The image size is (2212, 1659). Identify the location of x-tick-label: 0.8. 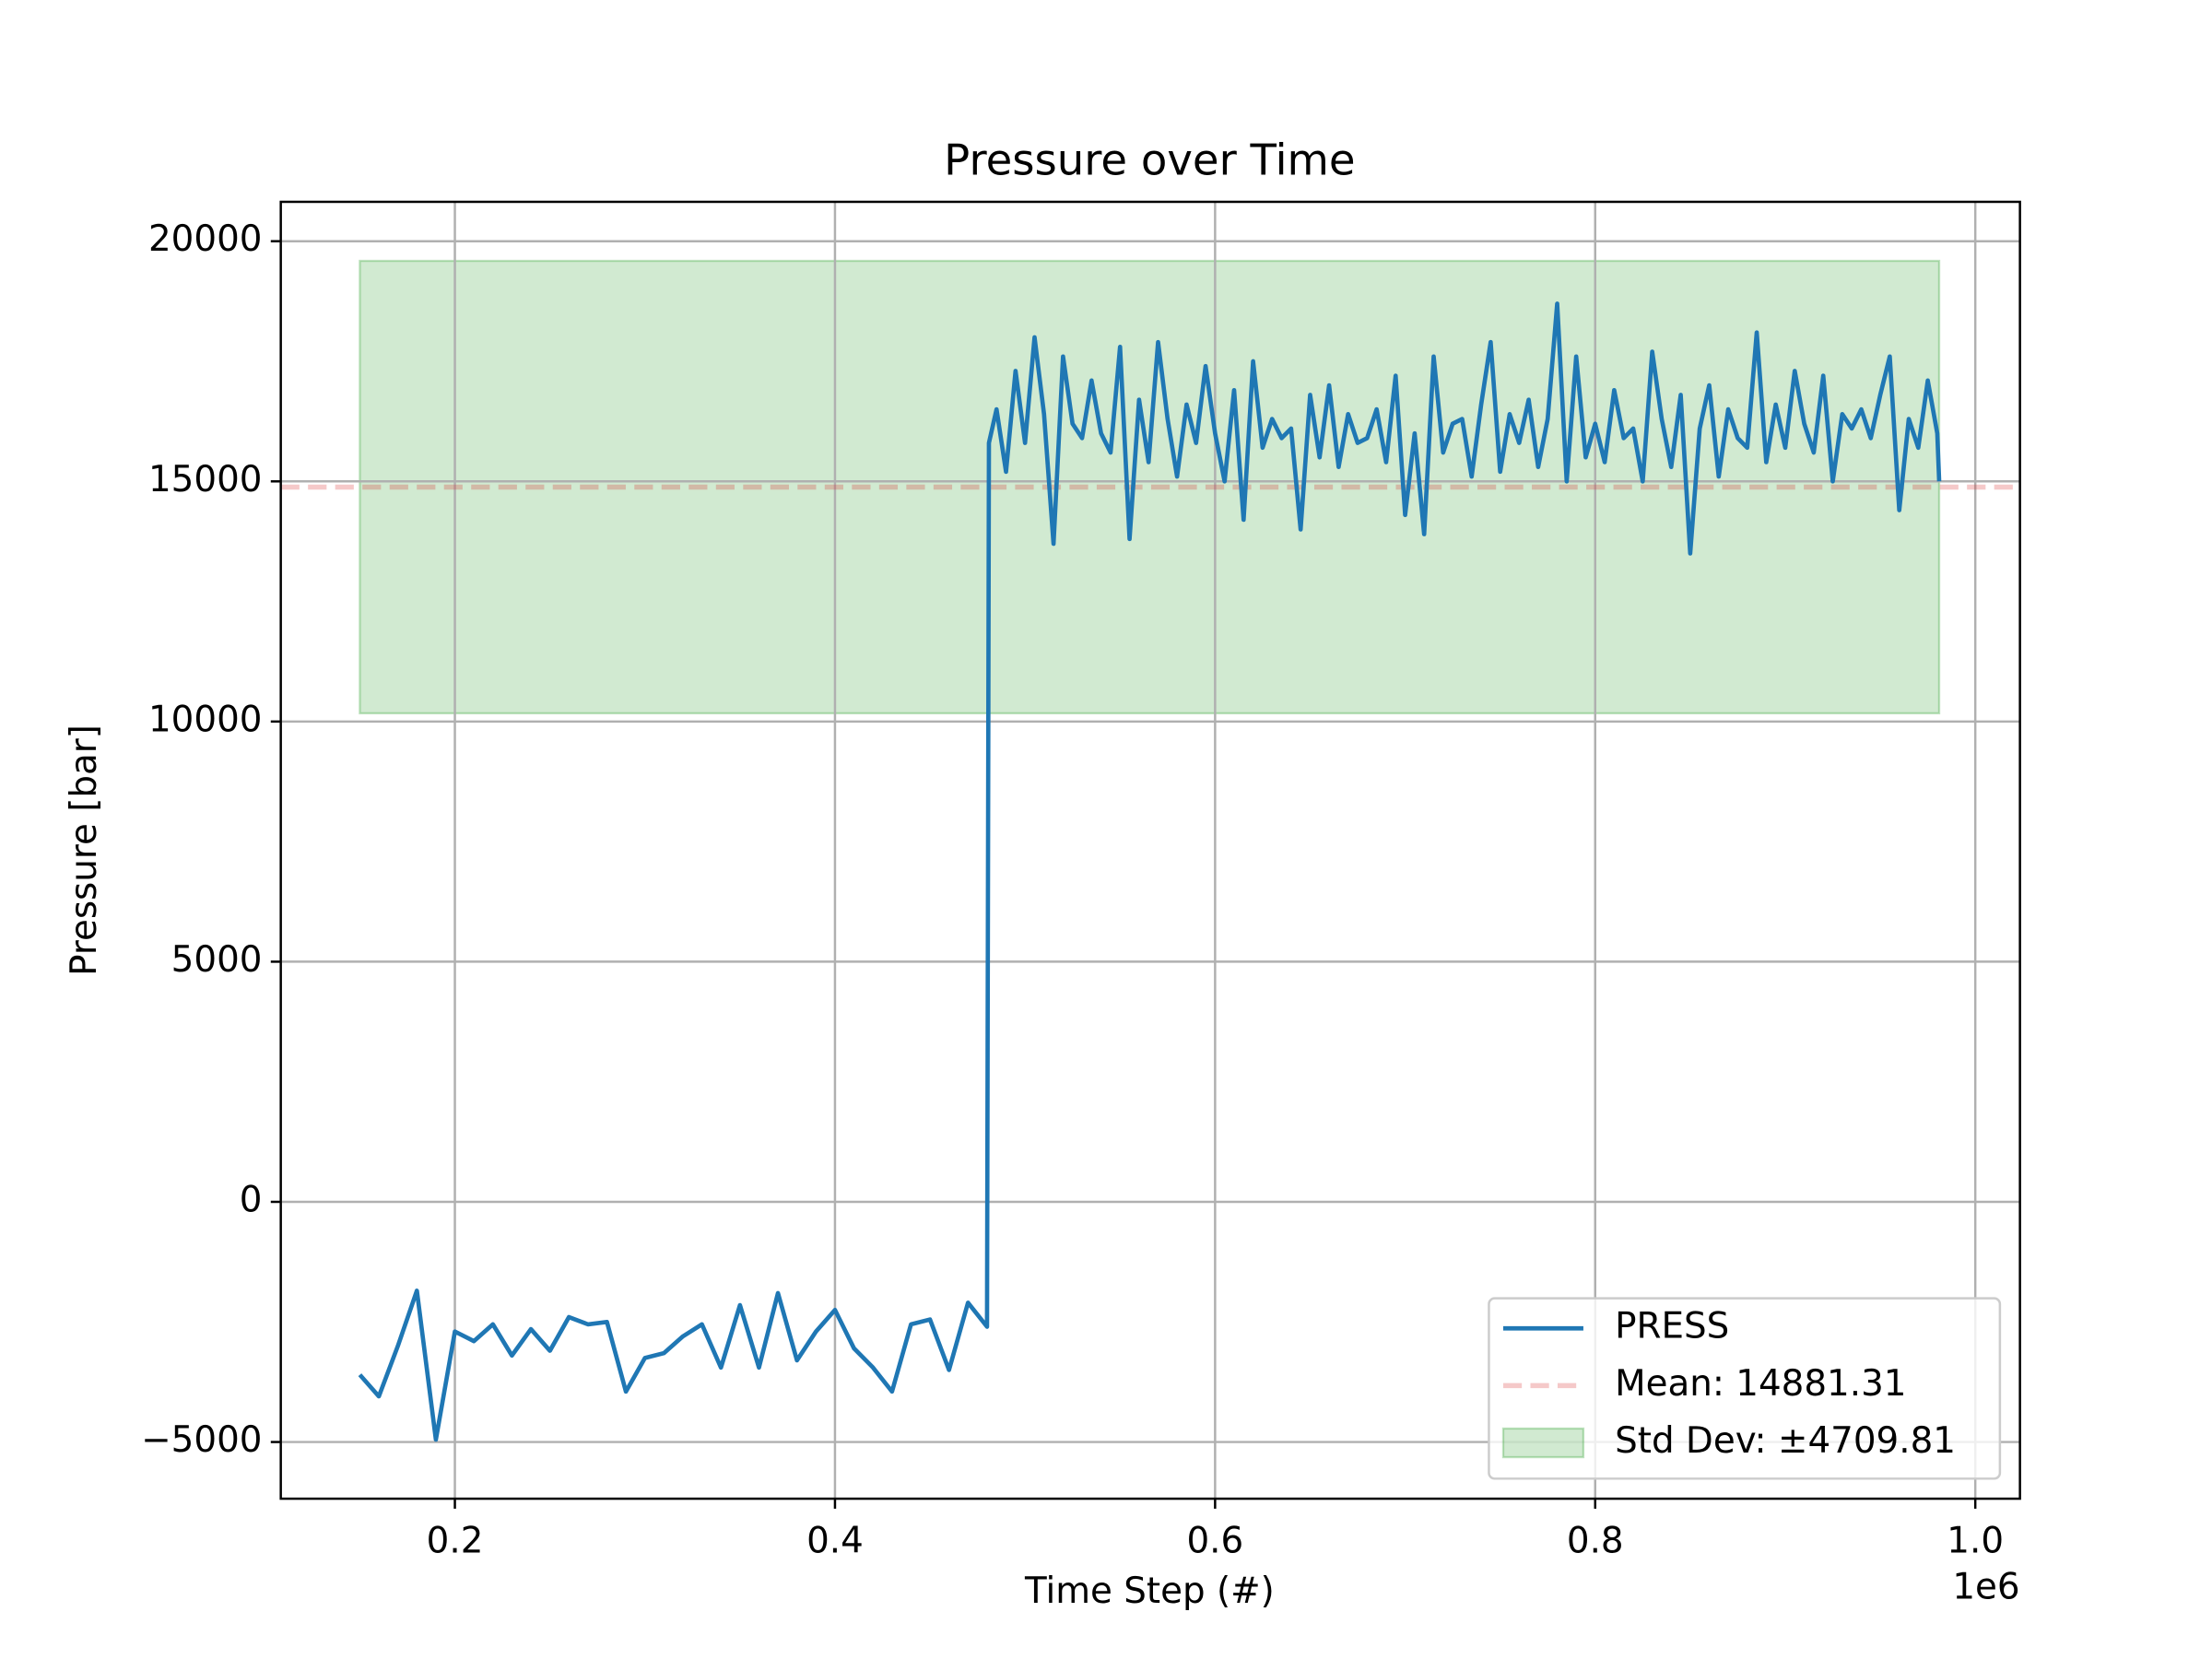
(1595, 1541).